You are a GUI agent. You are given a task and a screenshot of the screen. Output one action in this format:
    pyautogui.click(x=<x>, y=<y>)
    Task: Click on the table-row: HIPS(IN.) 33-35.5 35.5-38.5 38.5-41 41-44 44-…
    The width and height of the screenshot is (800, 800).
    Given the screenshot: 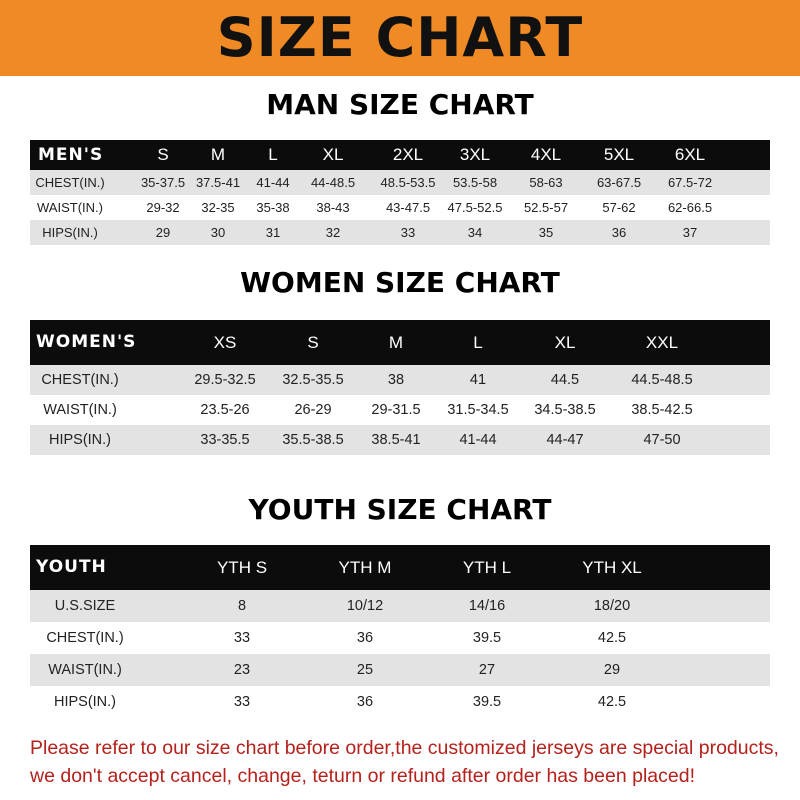 What is the action you would take?
    pyautogui.click(x=400, y=440)
    